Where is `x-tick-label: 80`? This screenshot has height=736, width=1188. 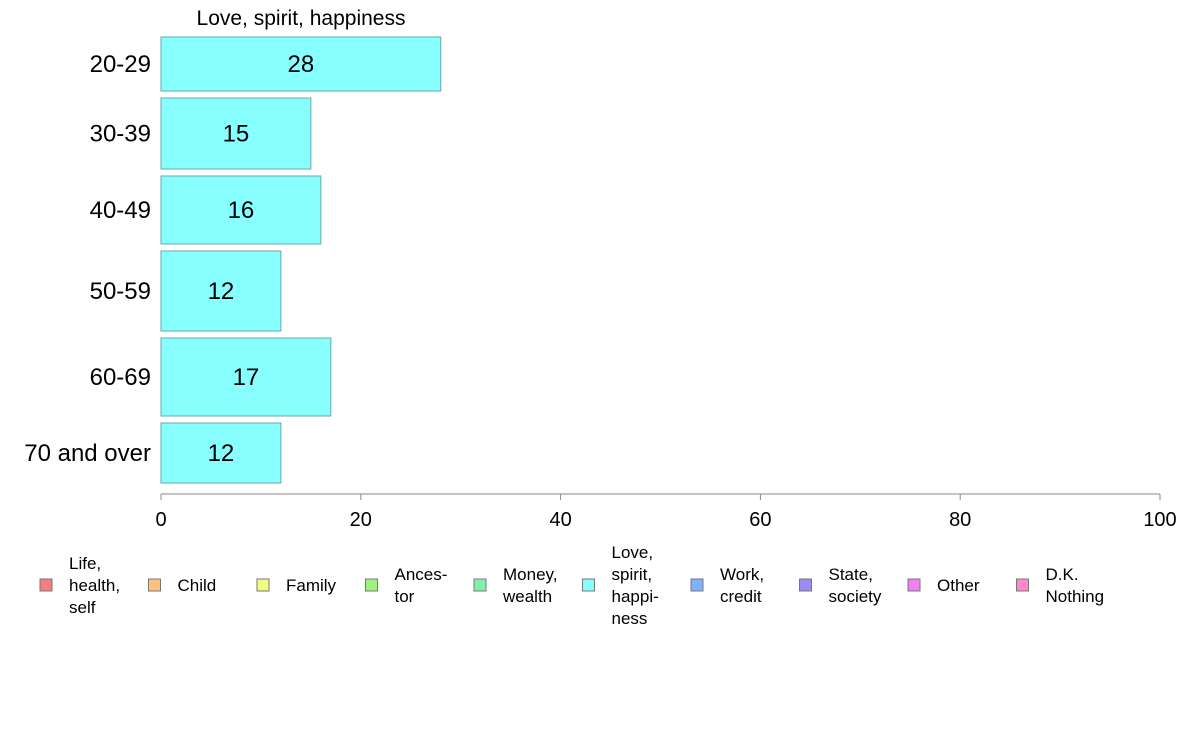
x-tick-label: 80 is located at coordinates (960, 520).